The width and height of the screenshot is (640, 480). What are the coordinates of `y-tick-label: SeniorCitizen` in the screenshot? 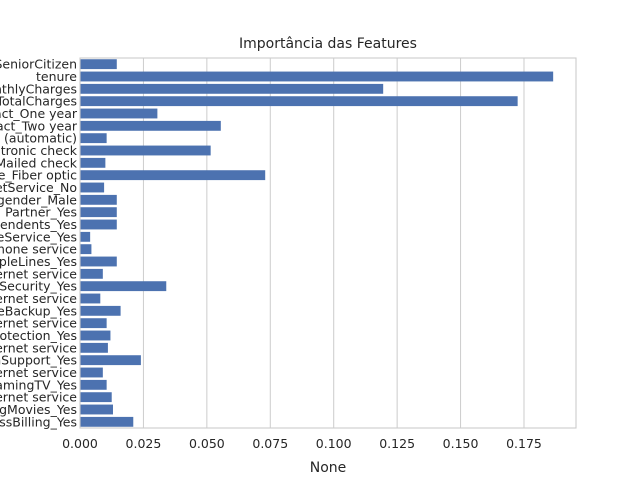 It's located at (38, 64).